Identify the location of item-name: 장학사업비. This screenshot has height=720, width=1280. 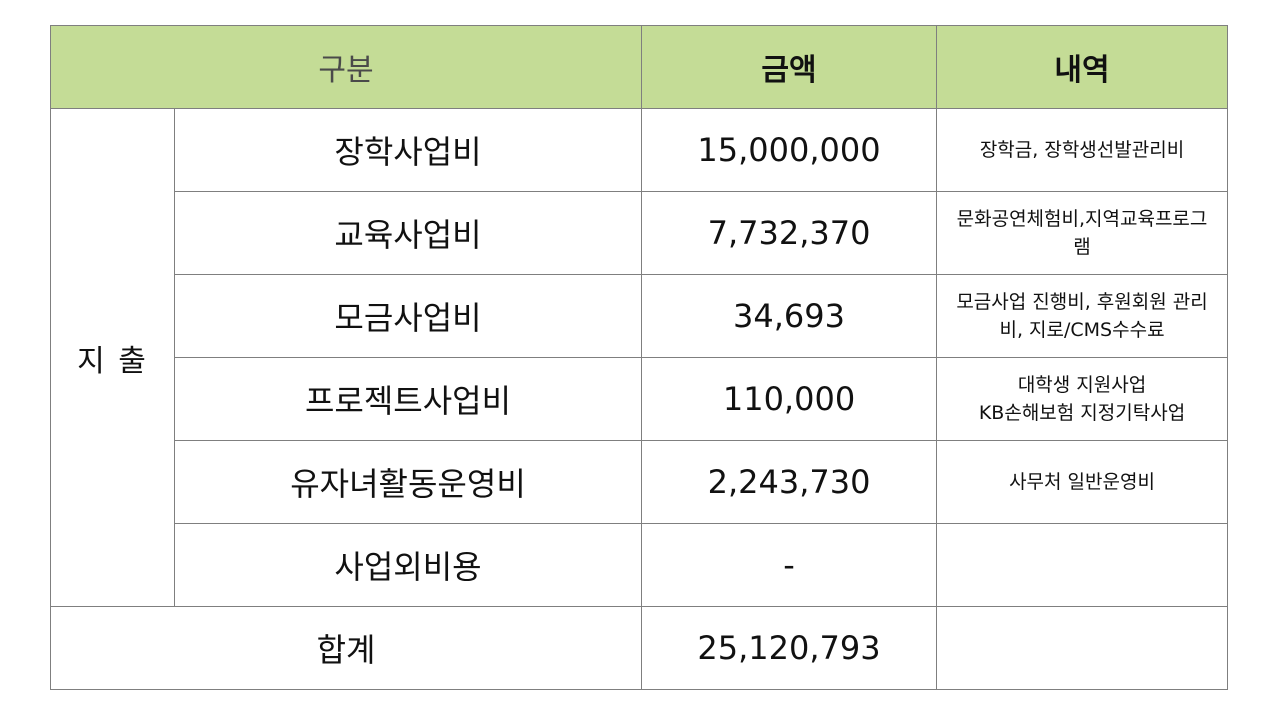
(408, 150).